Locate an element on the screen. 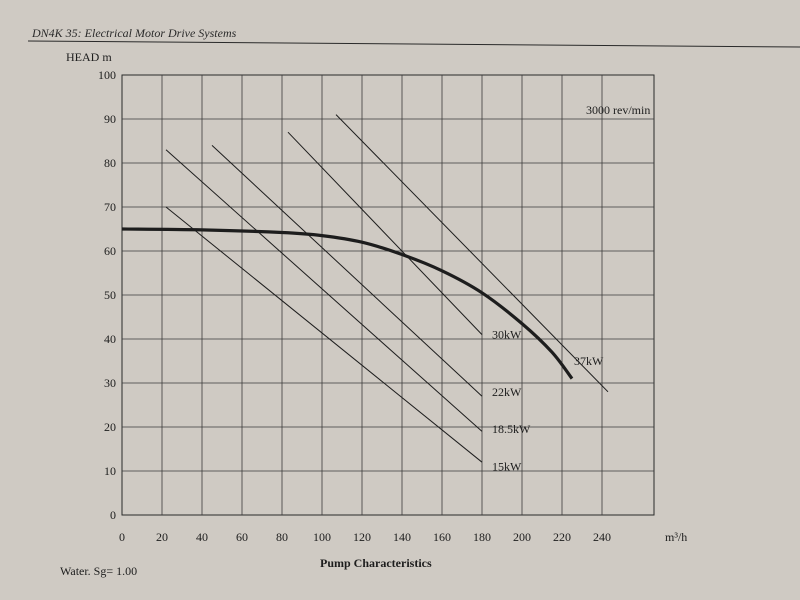 This screenshot has width=800, height=600. power-line-label: 15kW is located at coordinates (507, 467).